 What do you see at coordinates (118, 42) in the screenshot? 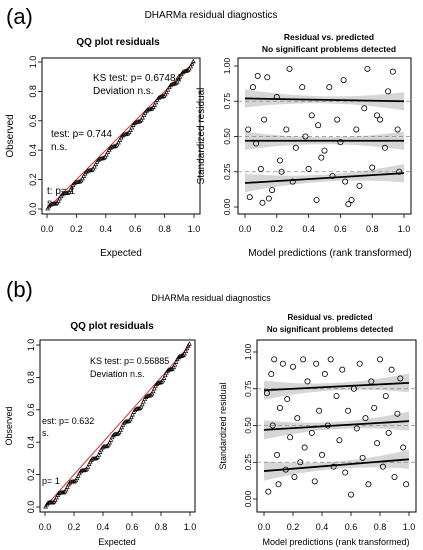
I see `qq-title: QQ plot residuals` at bounding box center [118, 42].